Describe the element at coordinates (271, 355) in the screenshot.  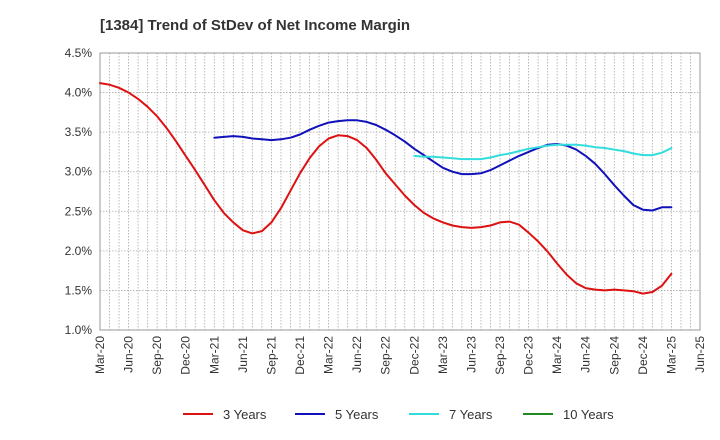
I see `x-tick-label: Sep-21` at that location.